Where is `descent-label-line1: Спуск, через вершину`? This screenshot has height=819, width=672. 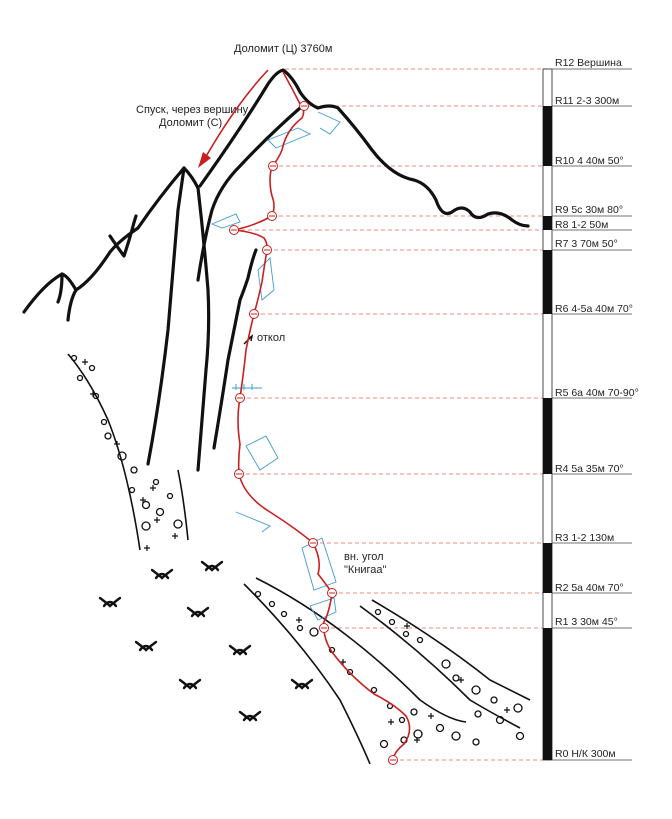 descent-label-line1: Спуск, через вершину is located at coordinates (192, 110).